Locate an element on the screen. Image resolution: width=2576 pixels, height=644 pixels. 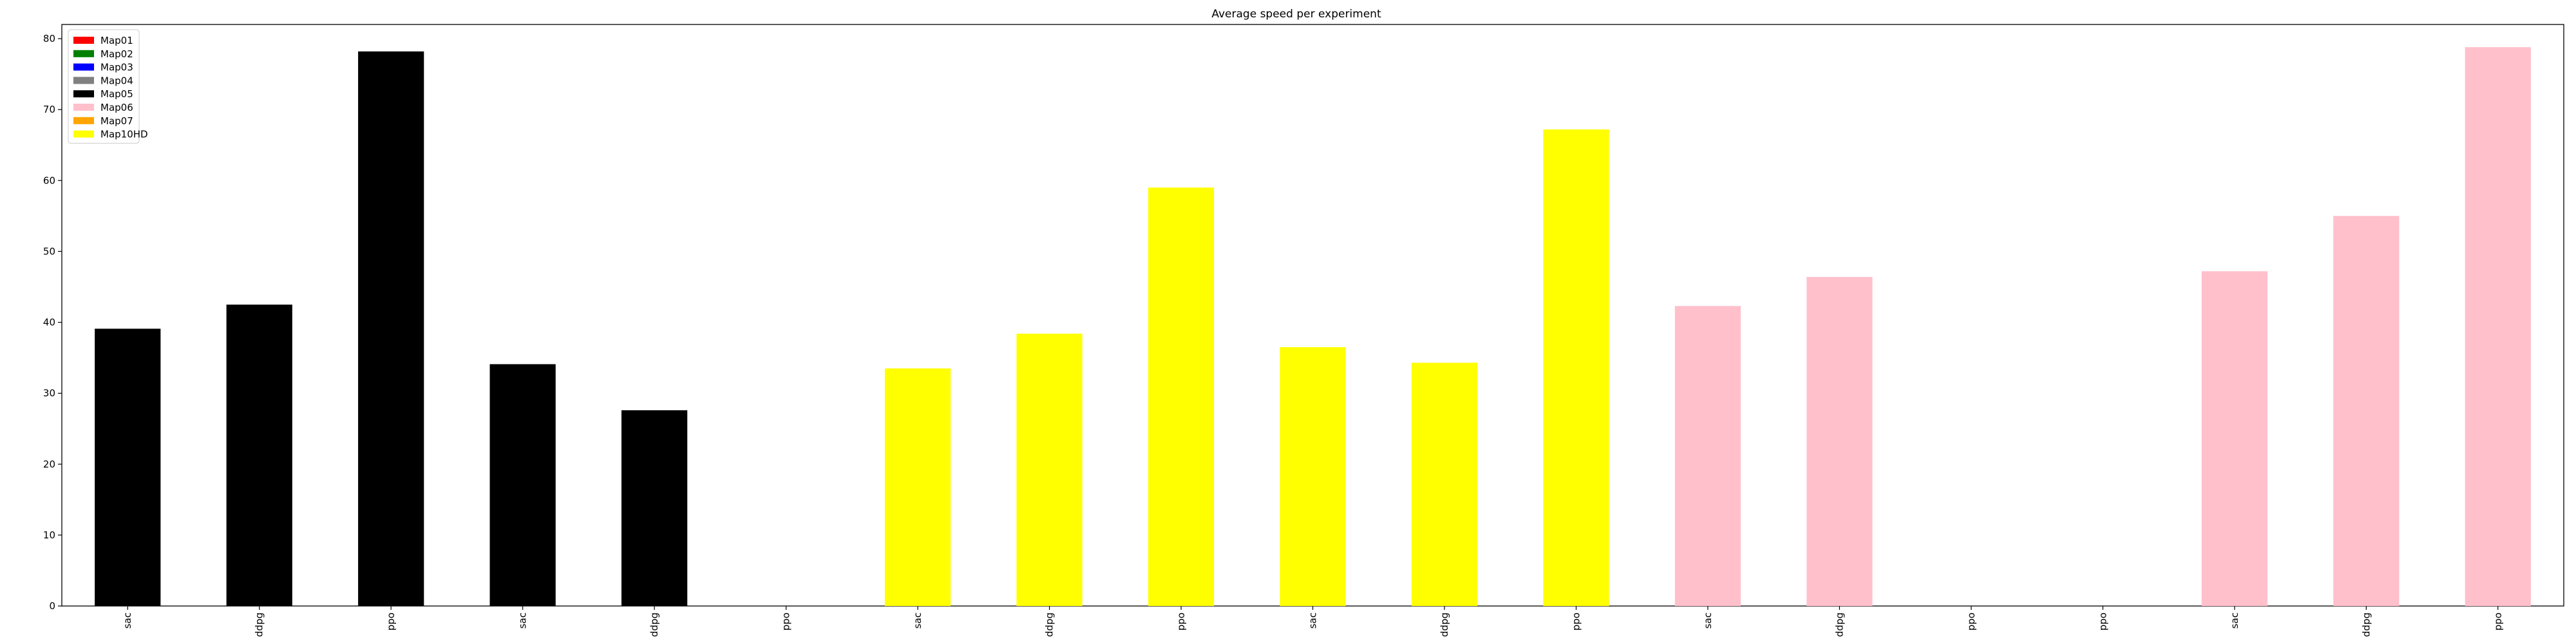
legend-label: Map10HD is located at coordinates (124, 135).